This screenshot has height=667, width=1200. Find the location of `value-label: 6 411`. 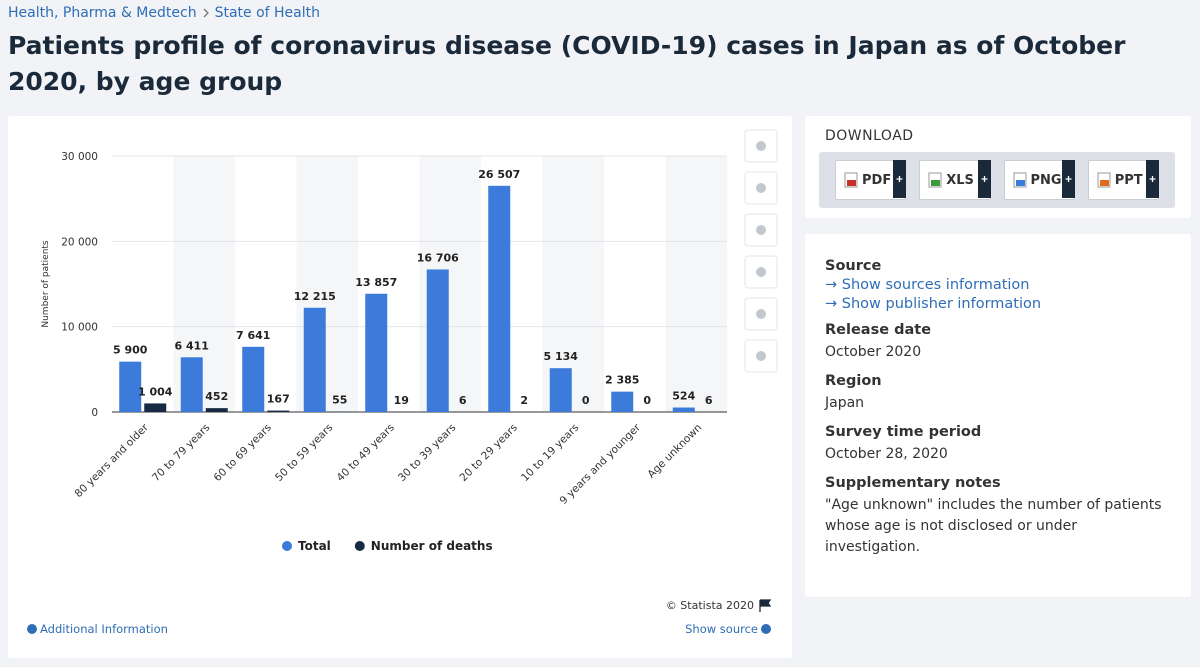

value-label: 6 411 is located at coordinates (192, 345).